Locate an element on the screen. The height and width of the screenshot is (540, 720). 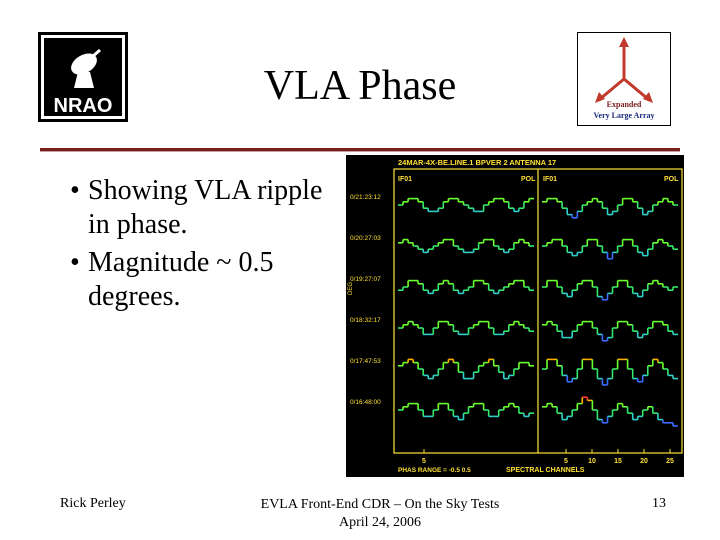
nrao-logo: NRAO is located at coordinates (83, 77).